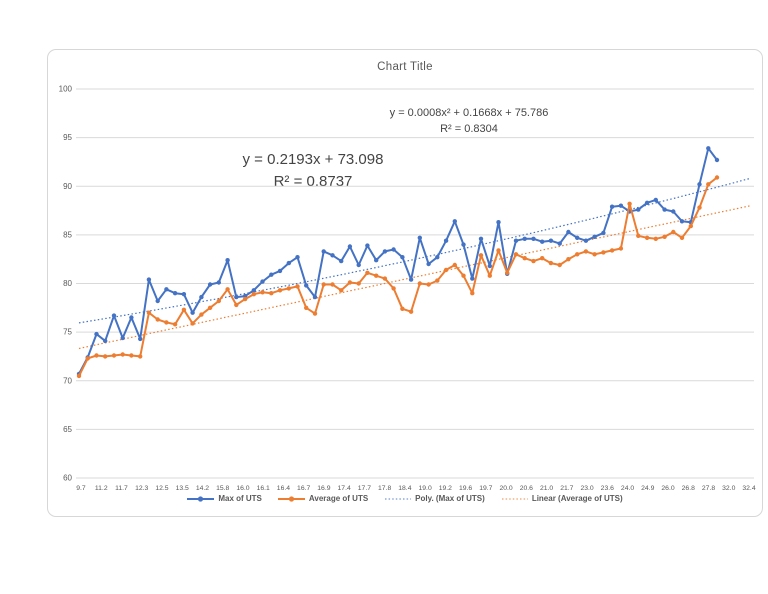 This screenshot has width=768, height=594. What do you see at coordinates (322, 498) in the screenshot?
I see `legend-item-average-of-uts: Average of UTS` at bounding box center [322, 498].